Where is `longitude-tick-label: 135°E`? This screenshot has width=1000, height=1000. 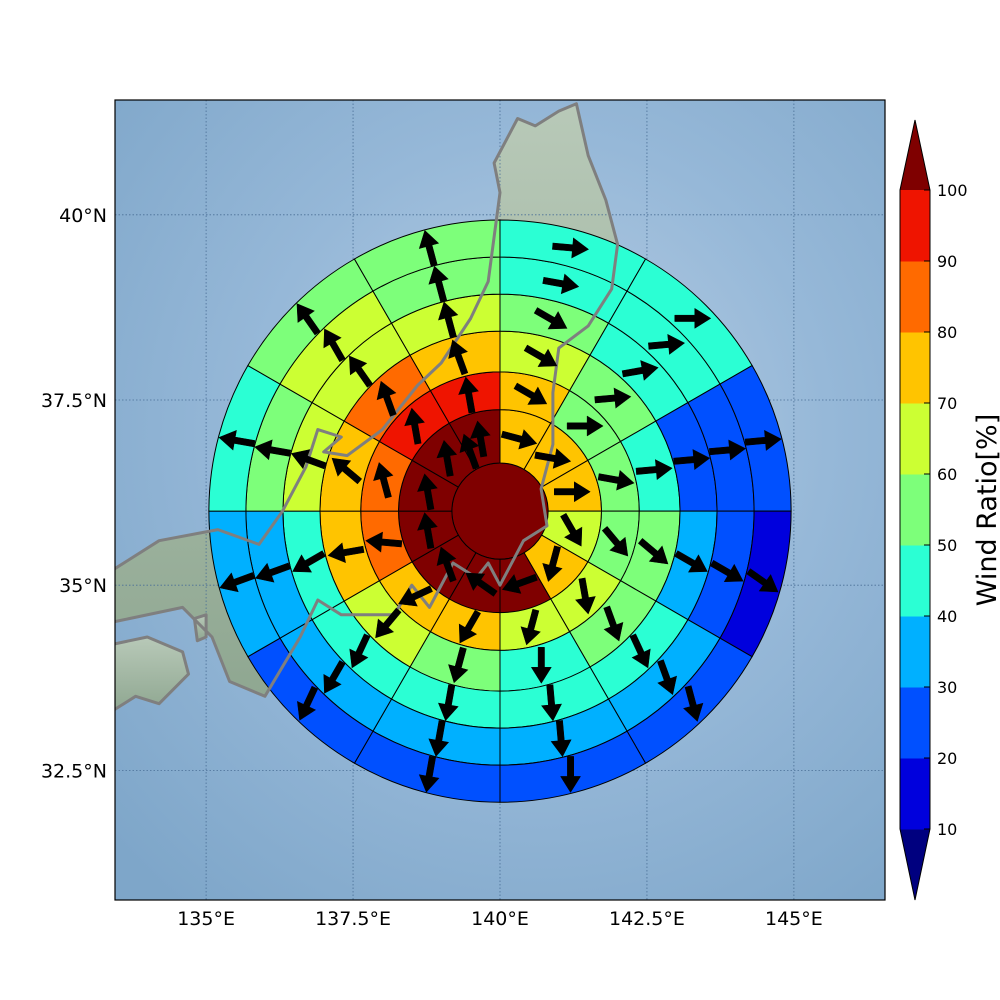
longitude-tick-label: 135°E is located at coordinates (206, 919).